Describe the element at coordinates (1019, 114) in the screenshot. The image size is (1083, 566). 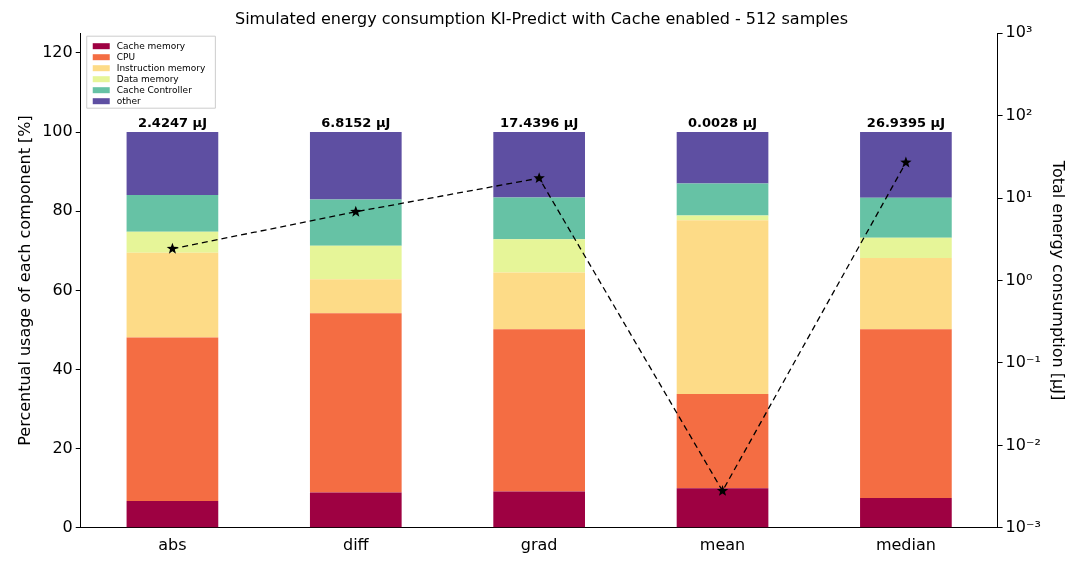
I see `y2-tick-label: 10²` at that location.